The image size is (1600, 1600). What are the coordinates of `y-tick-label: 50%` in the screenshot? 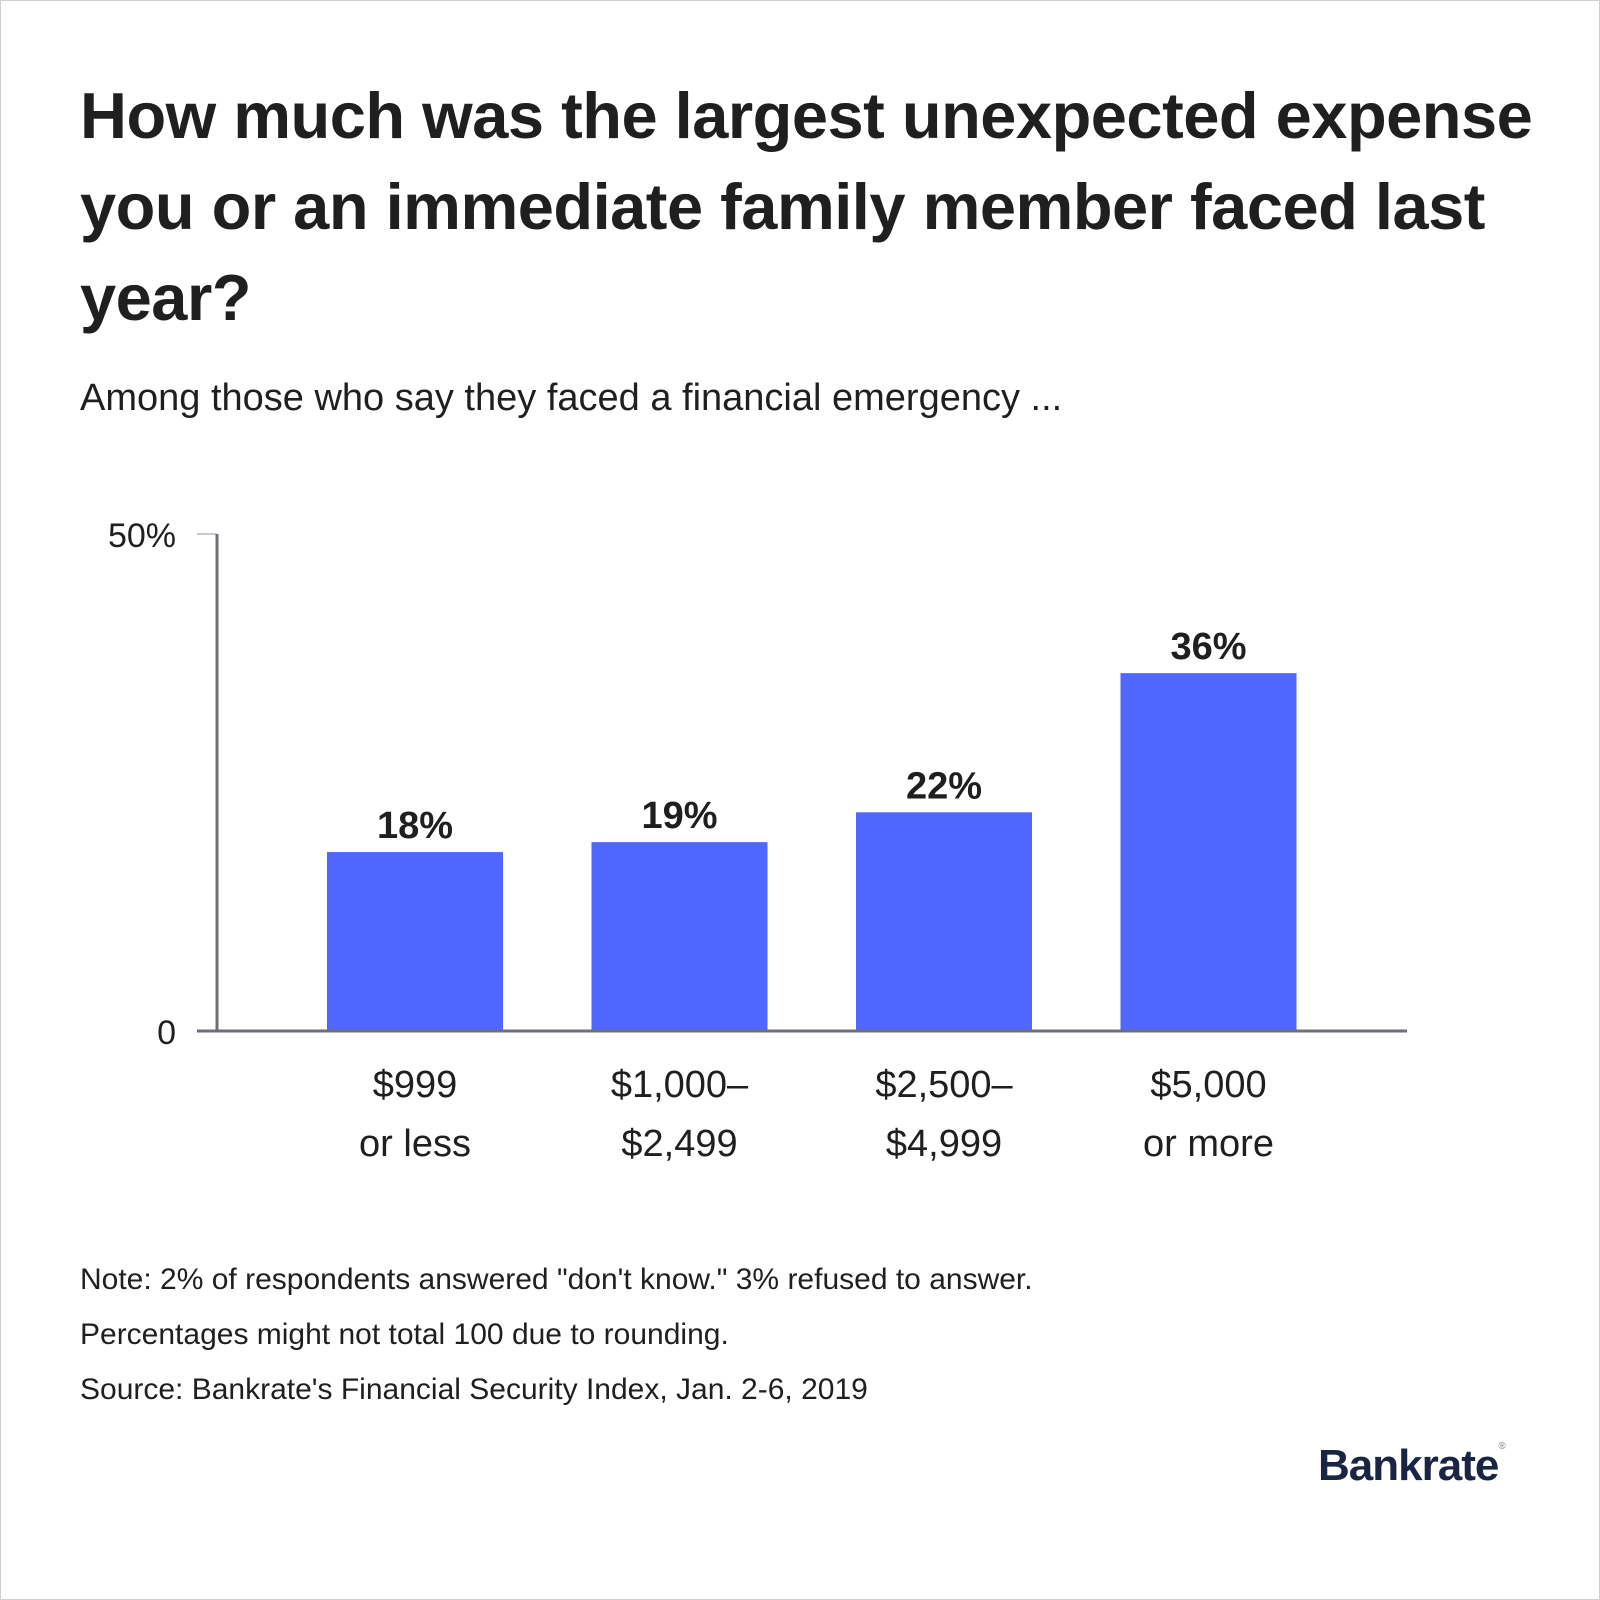 It's located at (142, 536).